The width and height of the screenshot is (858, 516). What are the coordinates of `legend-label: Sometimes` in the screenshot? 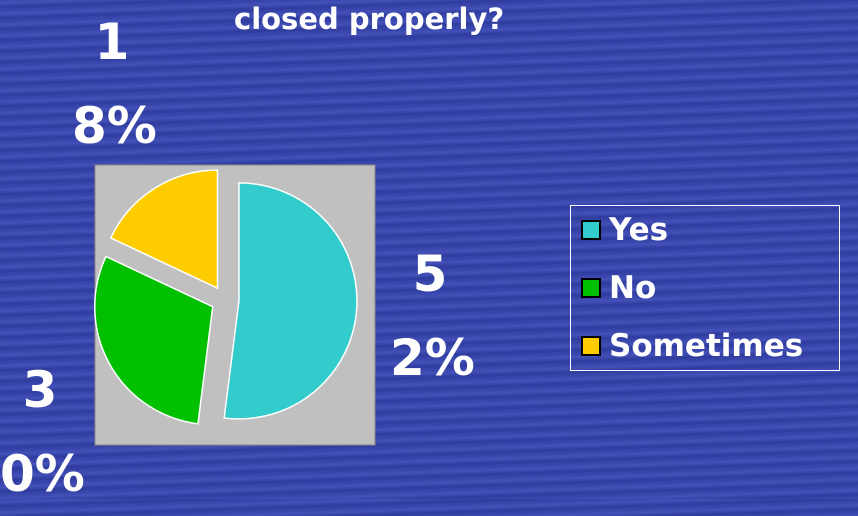 It's located at (706, 346).